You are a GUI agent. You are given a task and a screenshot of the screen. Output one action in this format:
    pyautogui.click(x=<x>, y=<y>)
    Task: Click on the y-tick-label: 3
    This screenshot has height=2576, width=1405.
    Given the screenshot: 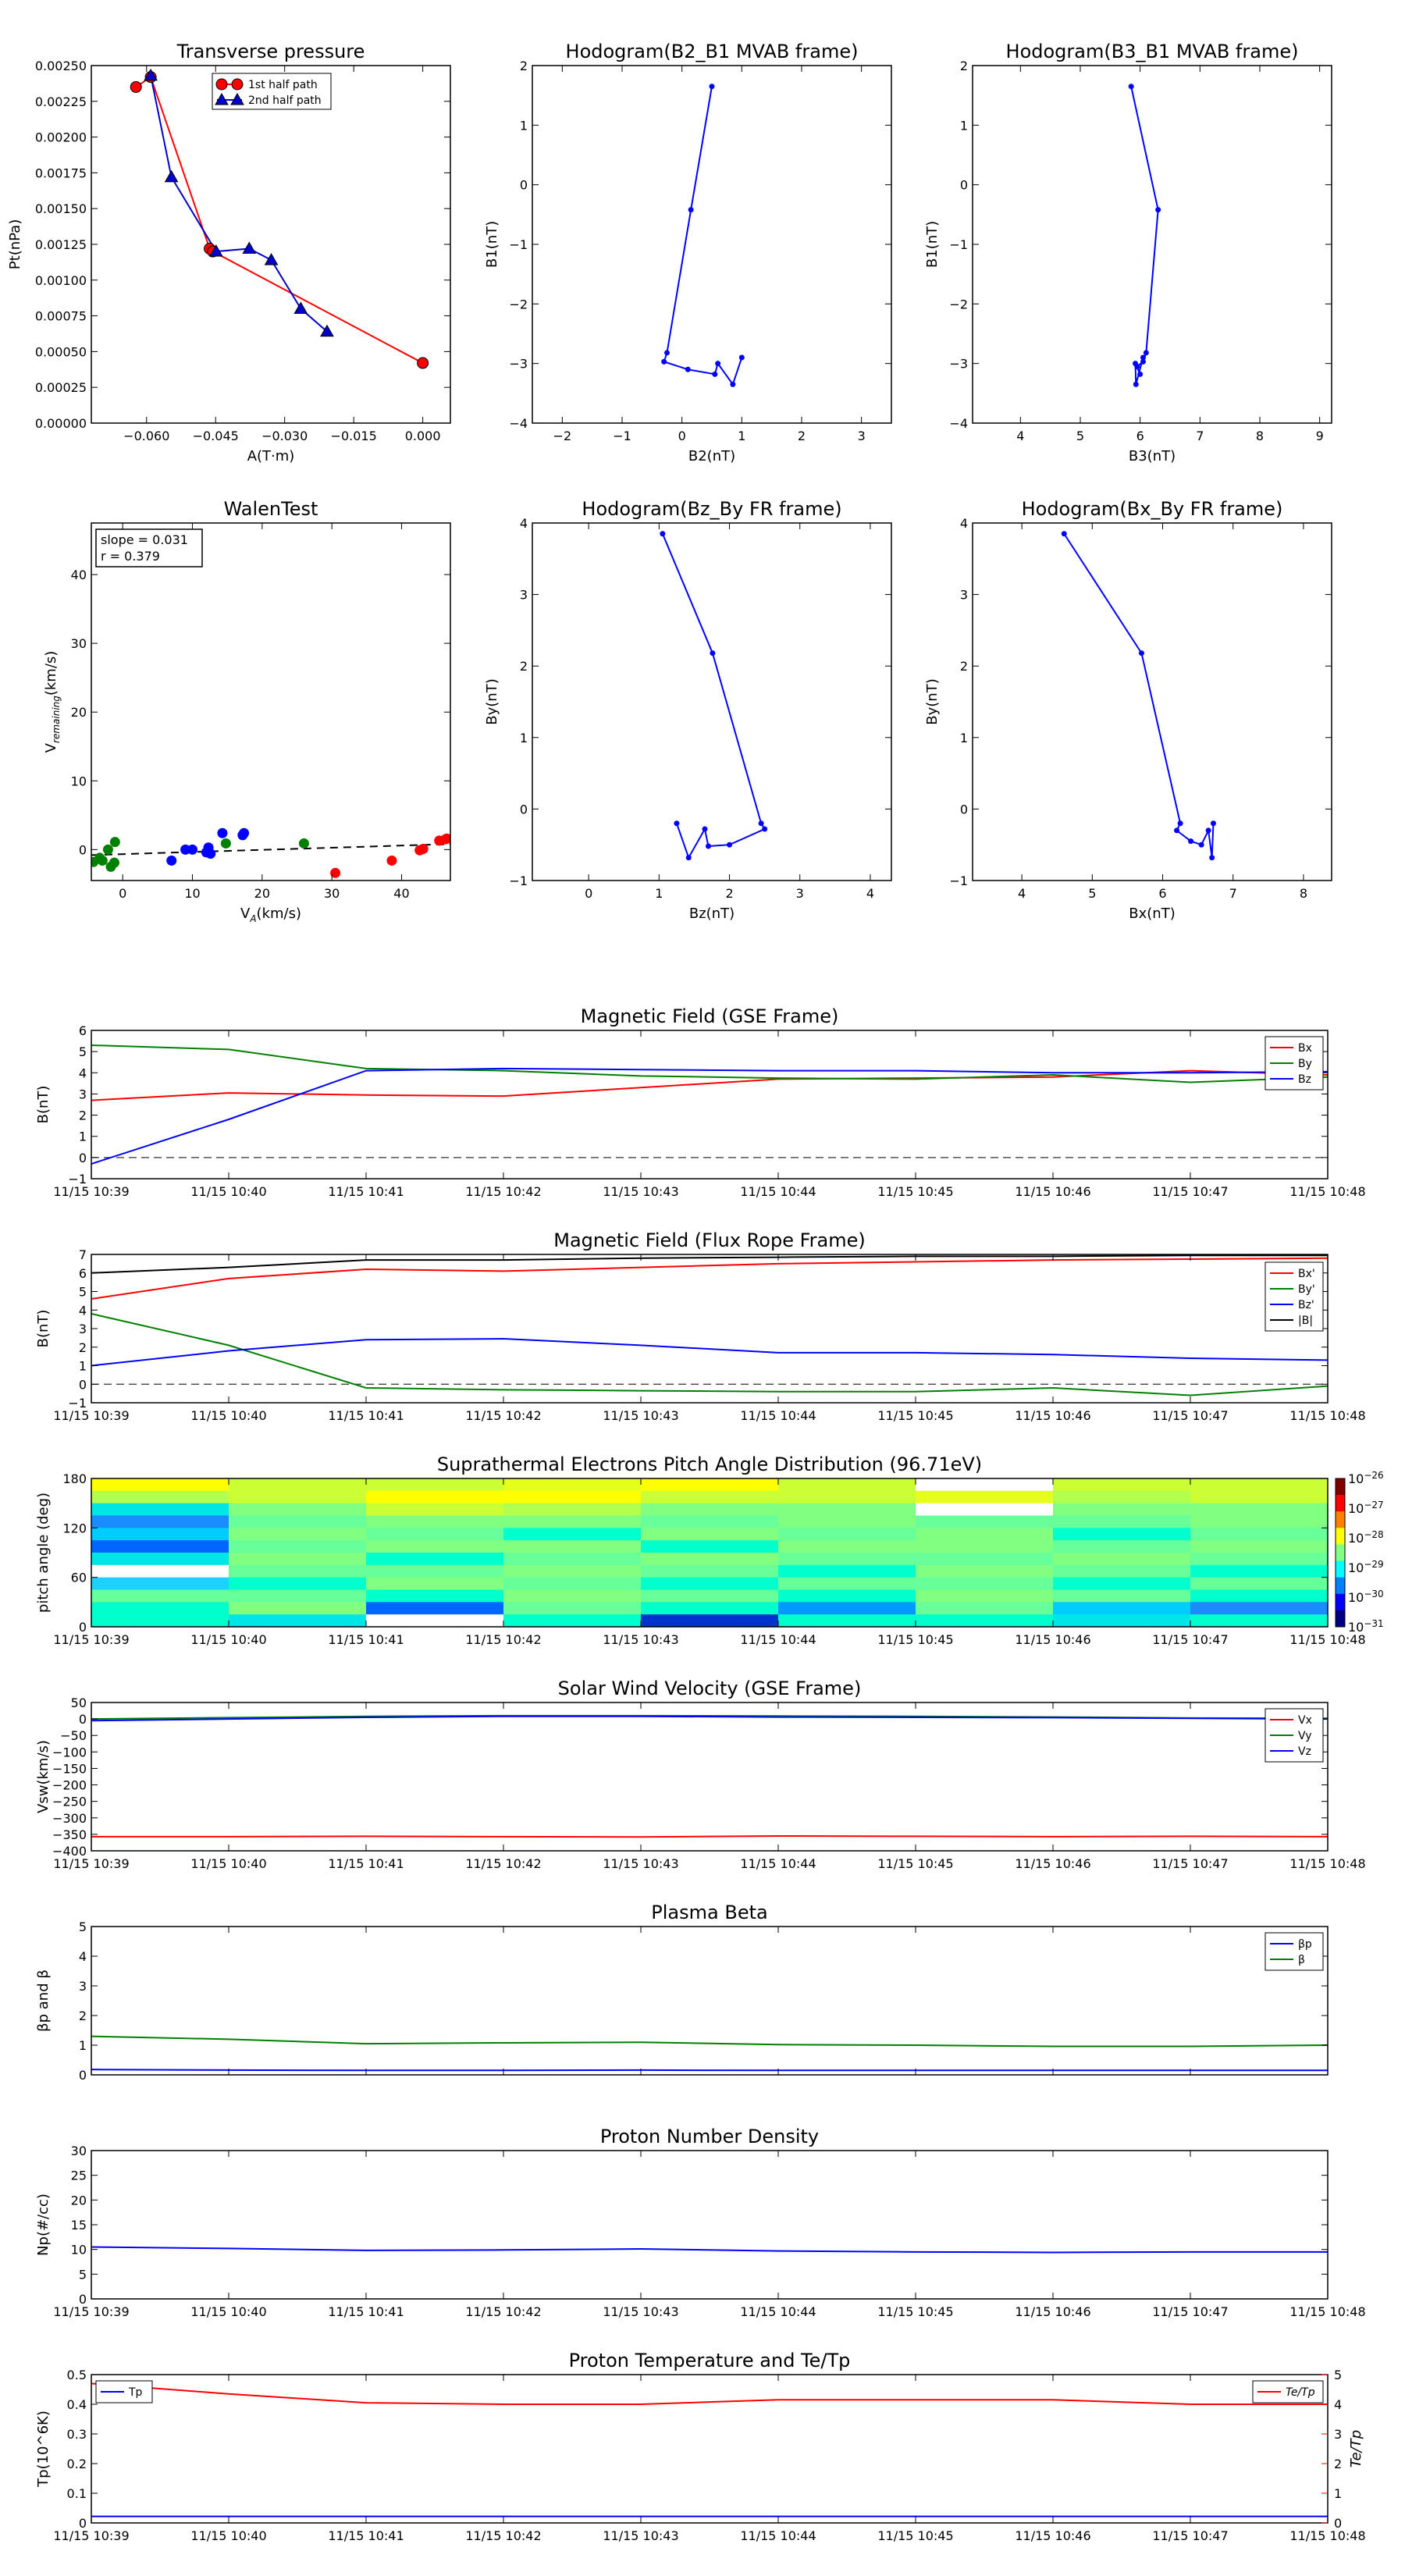 What is the action you would take?
    pyautogui.click(x=83, y=1329)
    